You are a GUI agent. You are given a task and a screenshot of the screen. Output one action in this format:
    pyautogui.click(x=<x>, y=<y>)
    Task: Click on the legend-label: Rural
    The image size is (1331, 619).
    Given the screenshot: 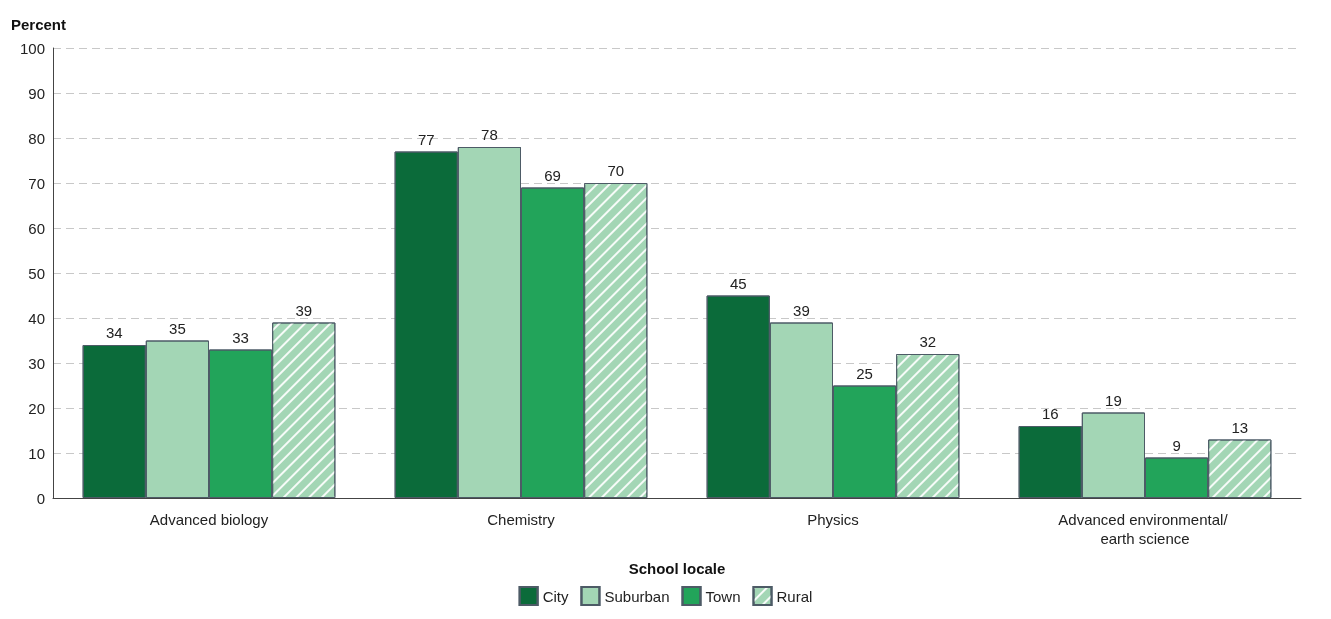 What is the action you would take?
    pyautogui.click(x=794, y=596)
    